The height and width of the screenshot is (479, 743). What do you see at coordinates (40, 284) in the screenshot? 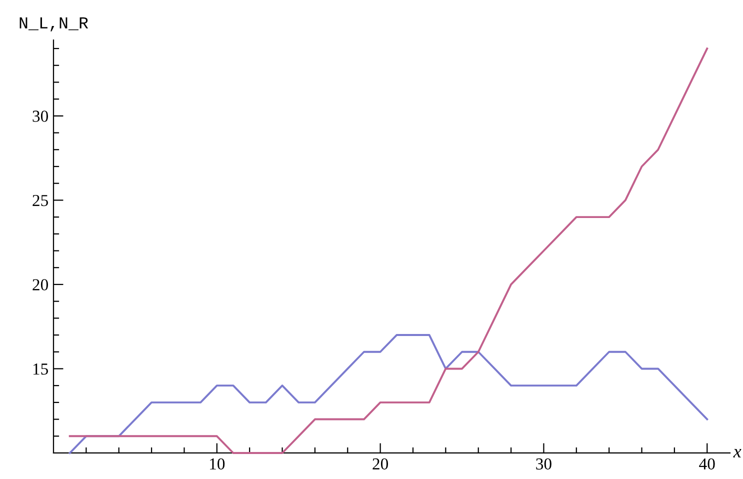
I see `y-tick-label: 20` at bounding box center [40, 284].